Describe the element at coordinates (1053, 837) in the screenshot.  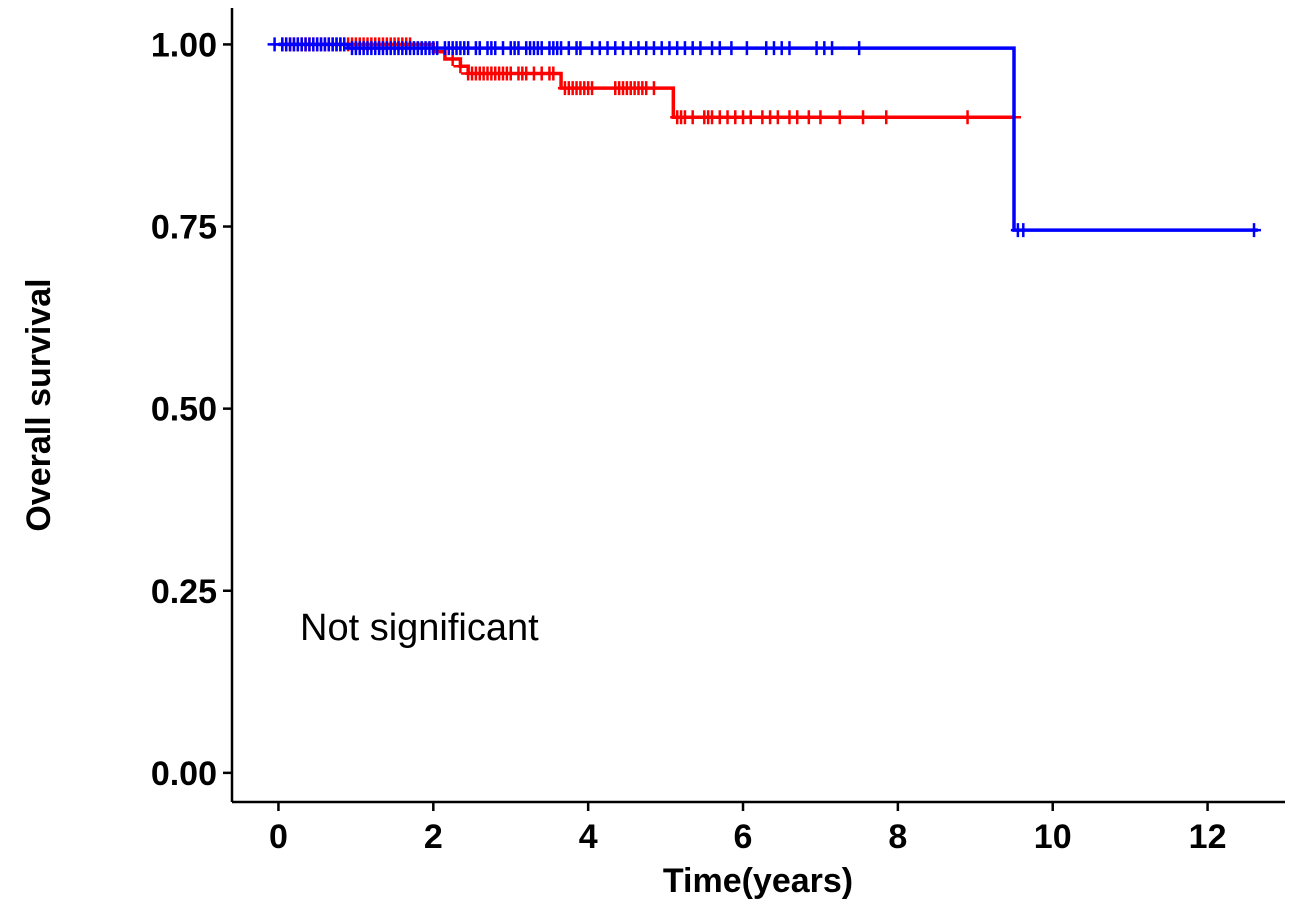
I see `x-tick-label: 10` at that location.